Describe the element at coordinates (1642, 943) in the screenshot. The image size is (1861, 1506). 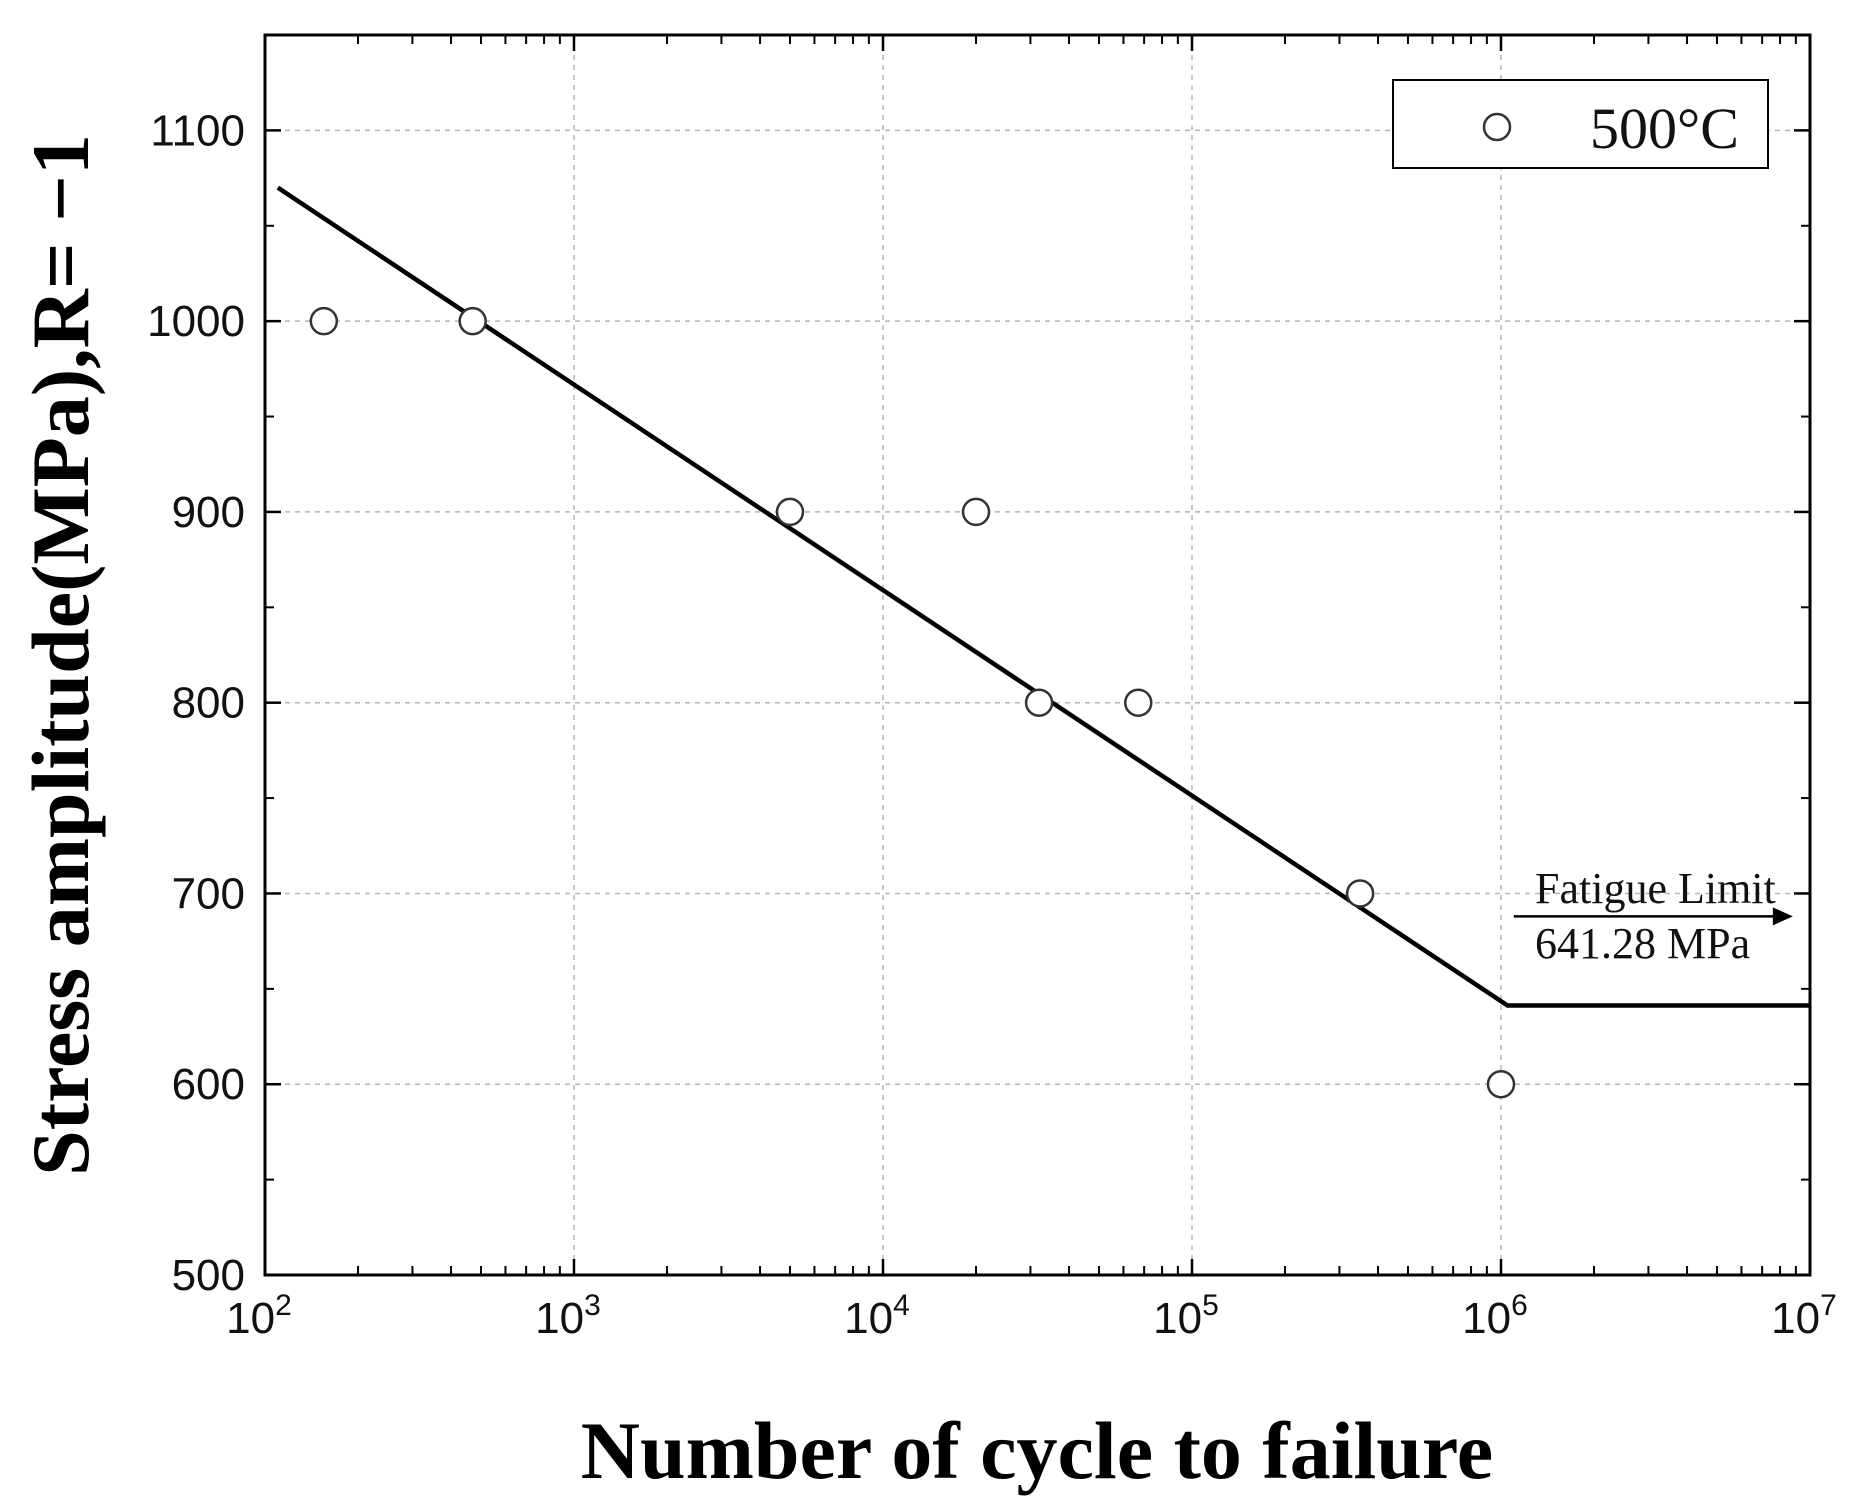
I see `annotation-line2: 641.28 MPa` at that location.